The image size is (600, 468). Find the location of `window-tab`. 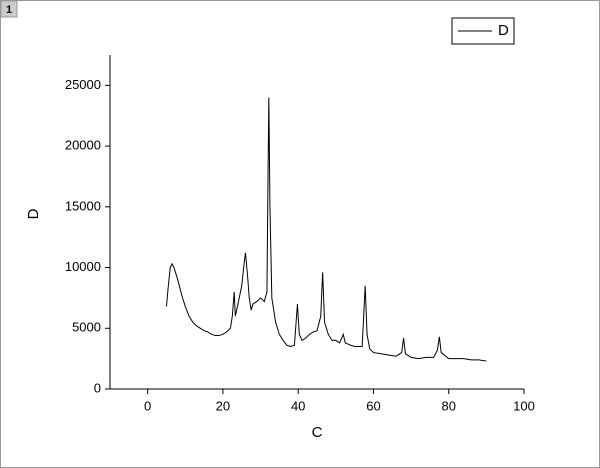

window-tab is located at coordinates (9, 9).